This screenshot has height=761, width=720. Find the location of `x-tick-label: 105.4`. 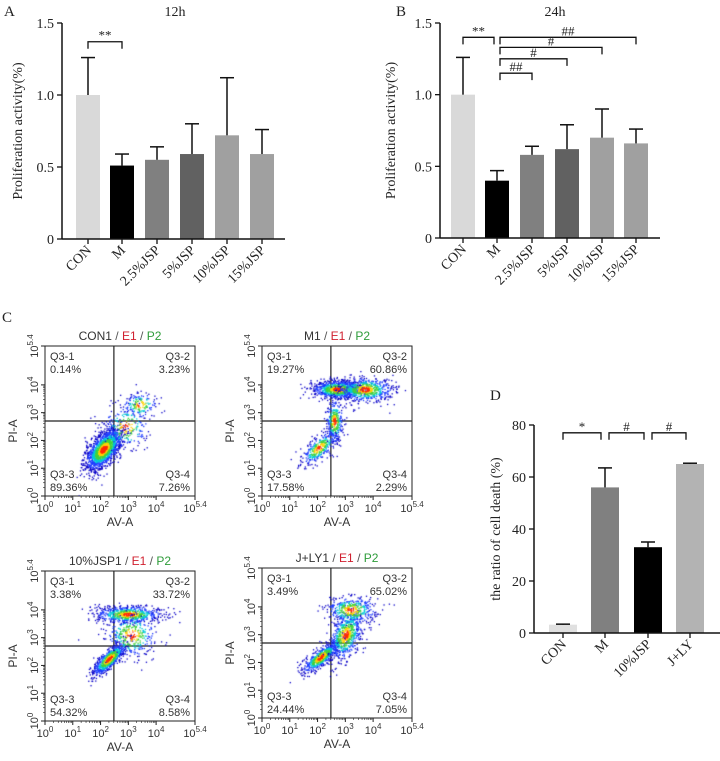

x-tick-label: 105.4 is located at coordinates (412, 729).